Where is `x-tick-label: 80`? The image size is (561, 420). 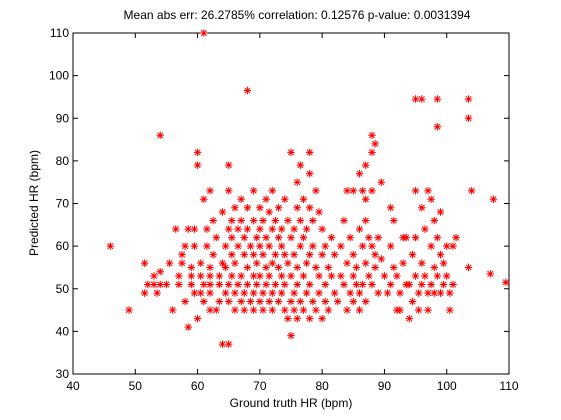
x-tick-label: 80 is located at coordinates (322, 386).